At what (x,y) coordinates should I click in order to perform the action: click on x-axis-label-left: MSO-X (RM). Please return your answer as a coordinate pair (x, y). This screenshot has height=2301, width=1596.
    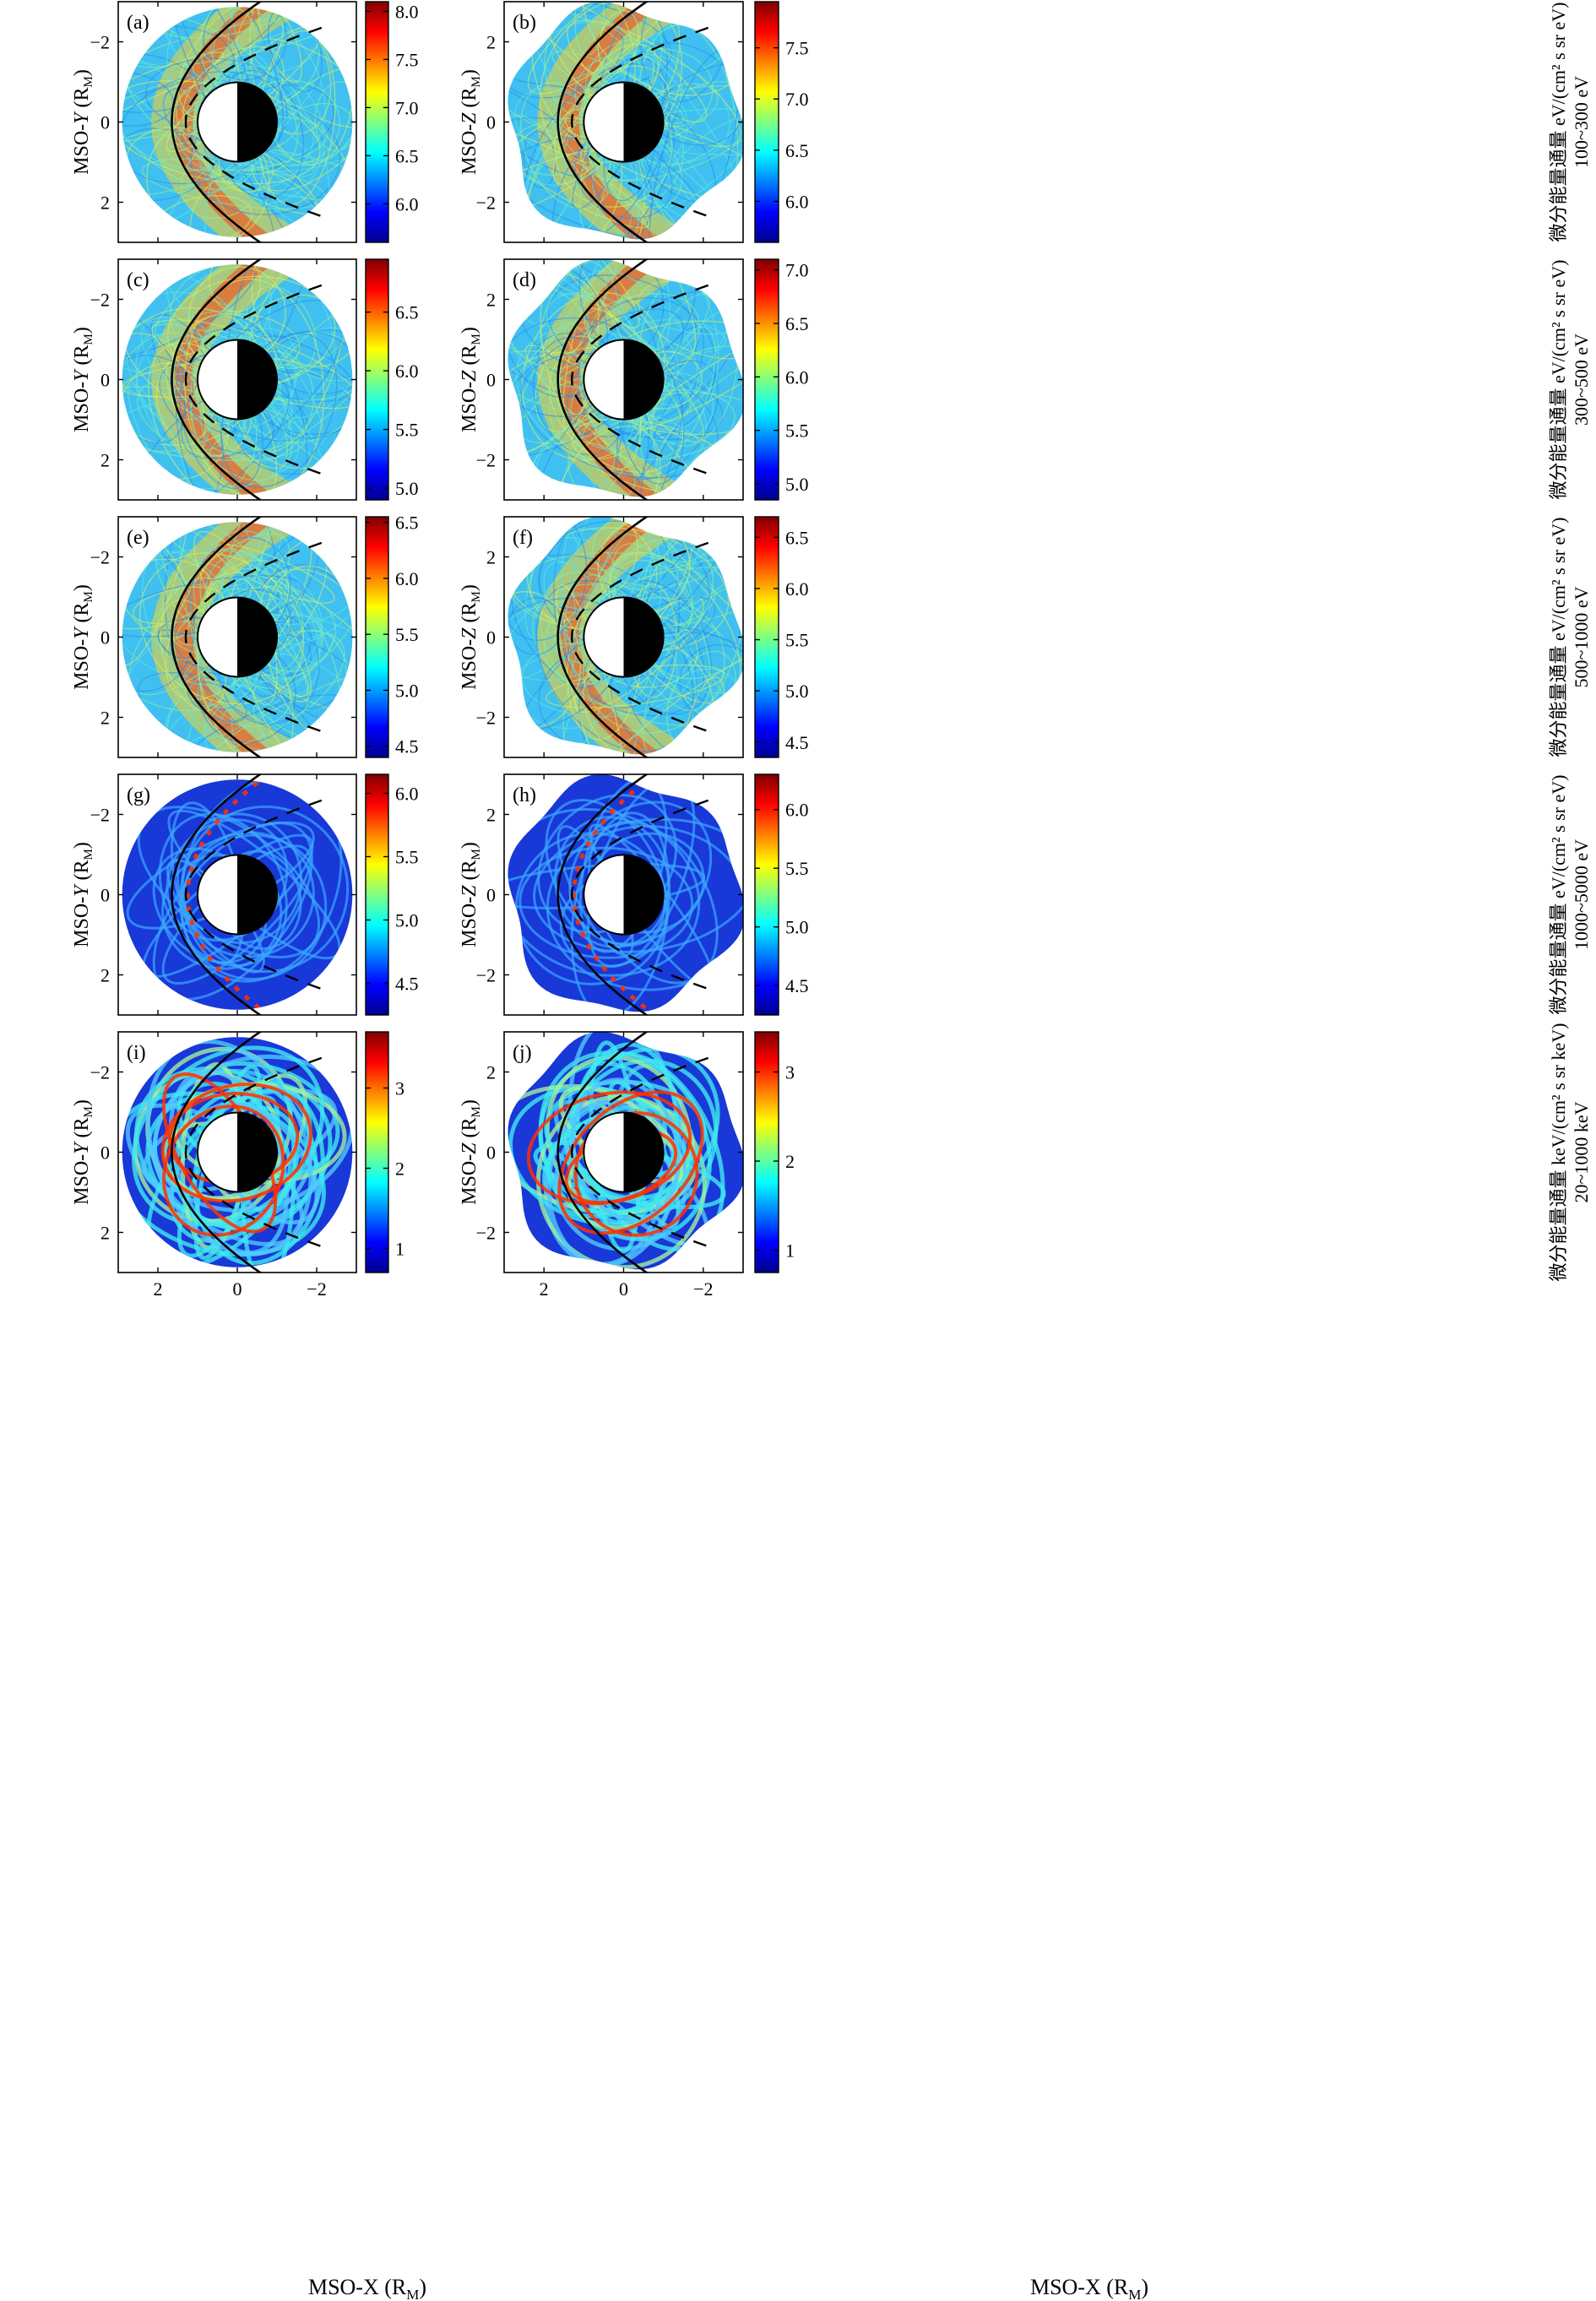
    Looking at the image, I should click on (367, 2288).